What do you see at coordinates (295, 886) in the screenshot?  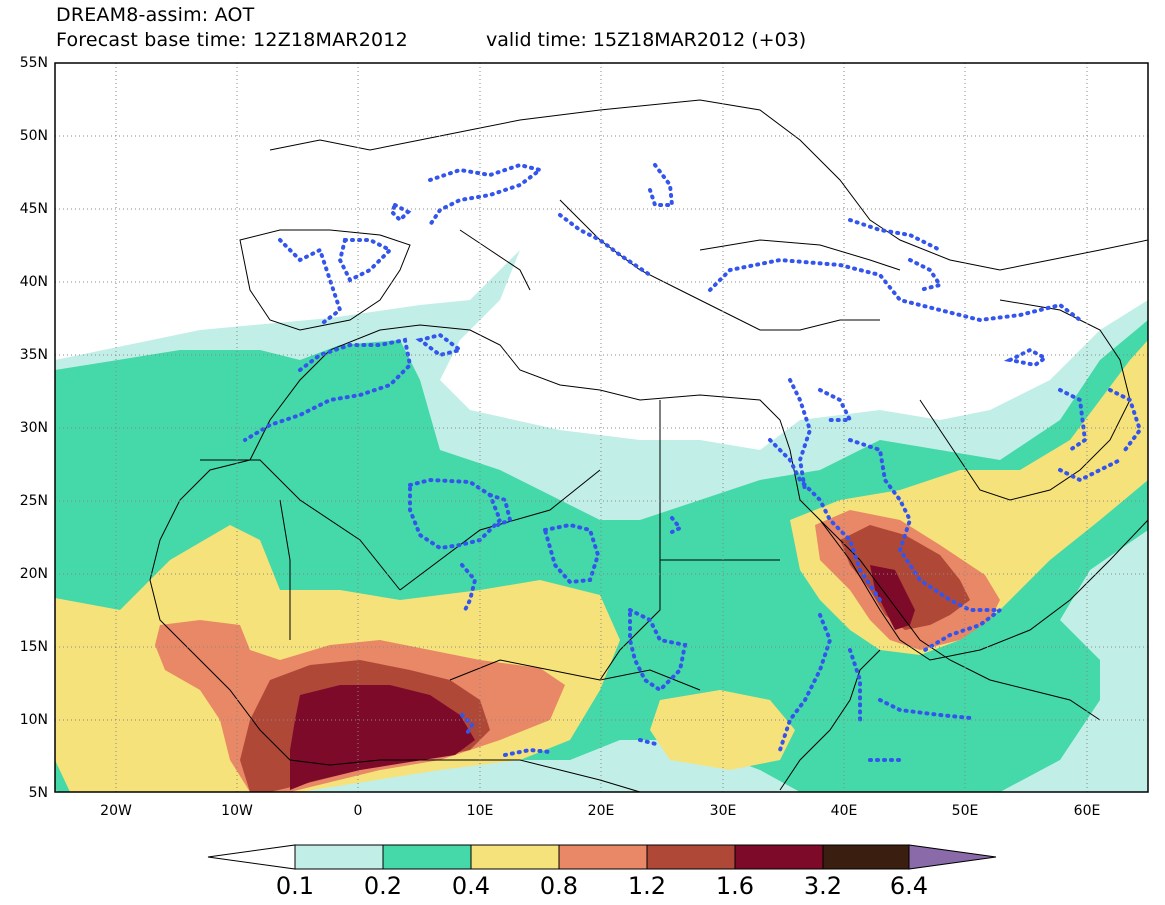 I see `colorbar-label-0.1: 0.1` at bounding box center [295, 886].